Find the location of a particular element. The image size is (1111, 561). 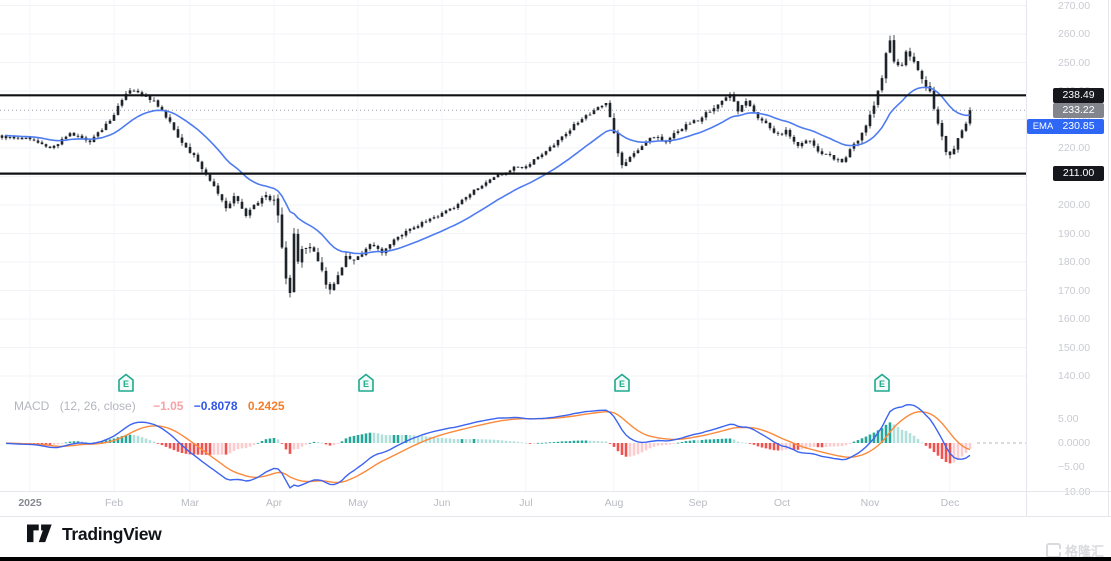

time-tick-label: May is located at coordinates (358, 503).